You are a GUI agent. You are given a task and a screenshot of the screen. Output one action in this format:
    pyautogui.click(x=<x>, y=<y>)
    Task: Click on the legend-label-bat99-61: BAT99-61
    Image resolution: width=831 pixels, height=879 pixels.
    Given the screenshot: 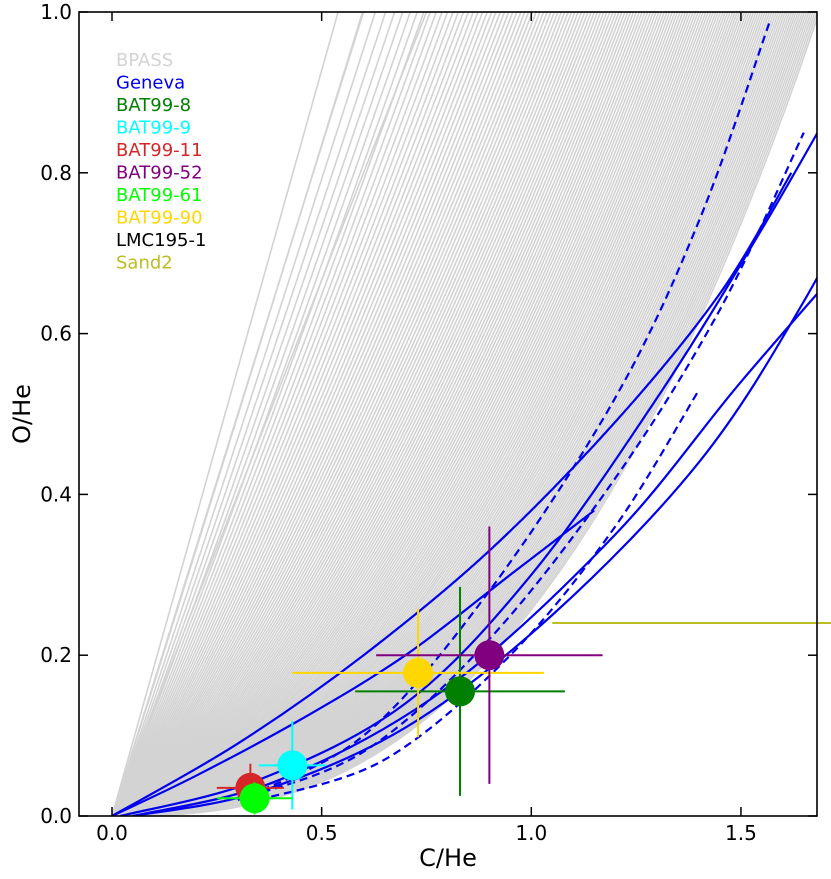 What is the action you would take?
    pyautogui.click(x=159, y=195)
    